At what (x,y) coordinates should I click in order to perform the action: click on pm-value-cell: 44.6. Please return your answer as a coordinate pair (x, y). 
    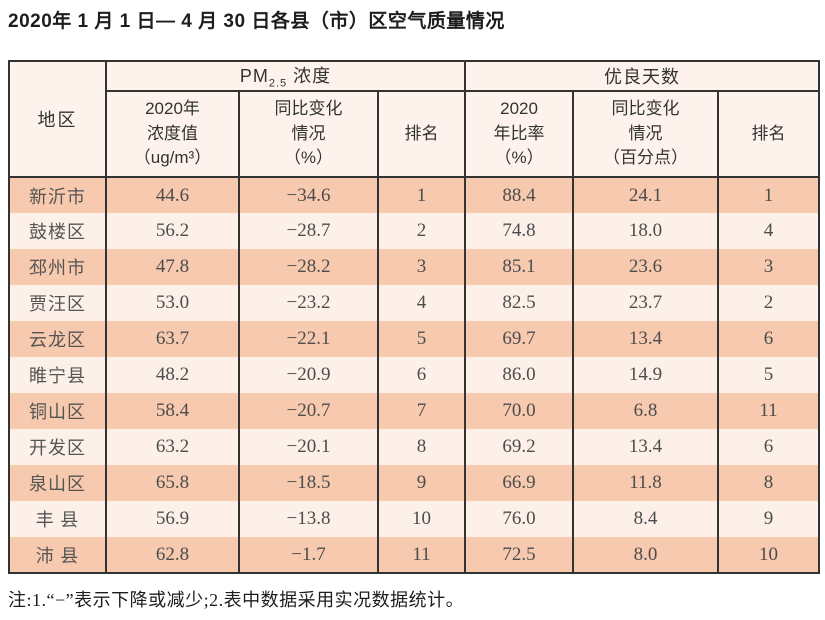
    Looking at the image, I should click on (172, 195).